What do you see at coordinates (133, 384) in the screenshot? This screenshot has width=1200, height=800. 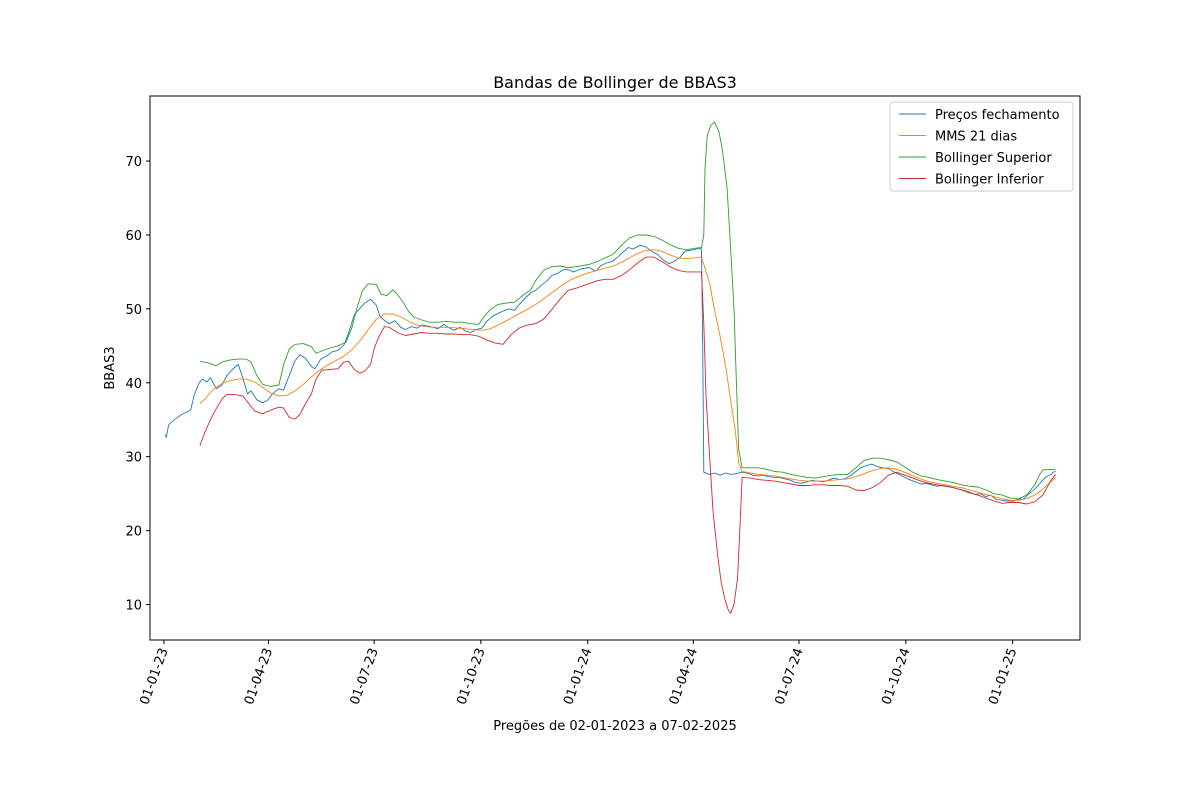 I see `y-tick-label: 40` at bounding box center [133, 384].